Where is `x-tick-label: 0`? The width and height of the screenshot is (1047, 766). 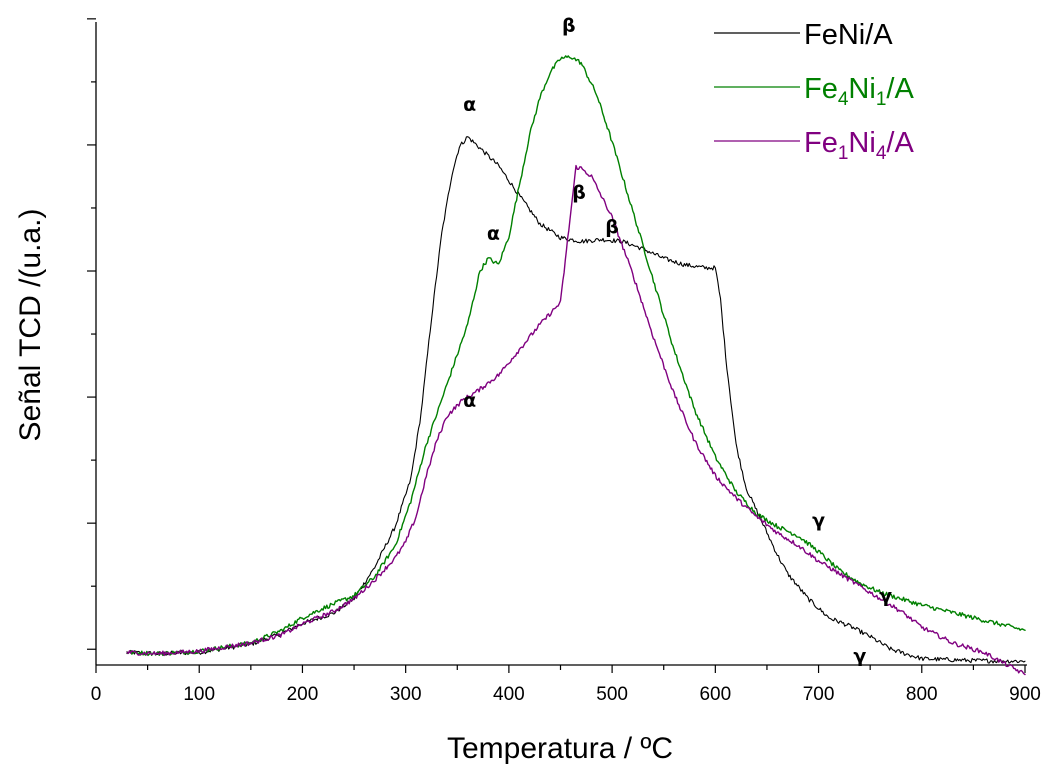
x-tick-label: 0 is located at coordinates (96, 694).